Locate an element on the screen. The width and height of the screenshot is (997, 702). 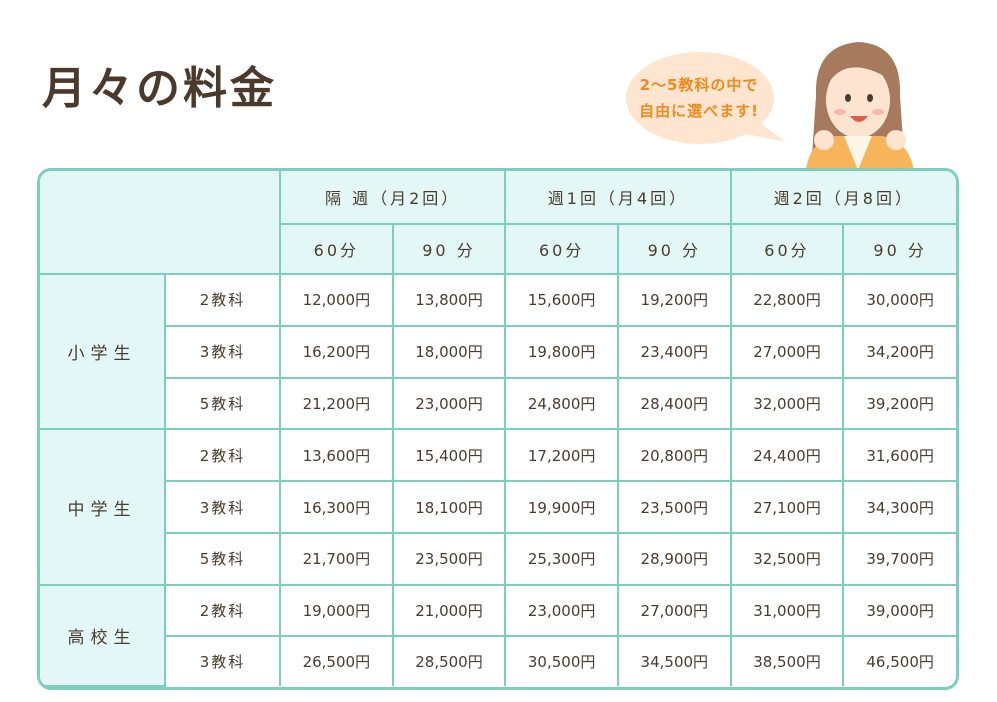
price-cell: 22,800円 is located at coordinates (787, 300).